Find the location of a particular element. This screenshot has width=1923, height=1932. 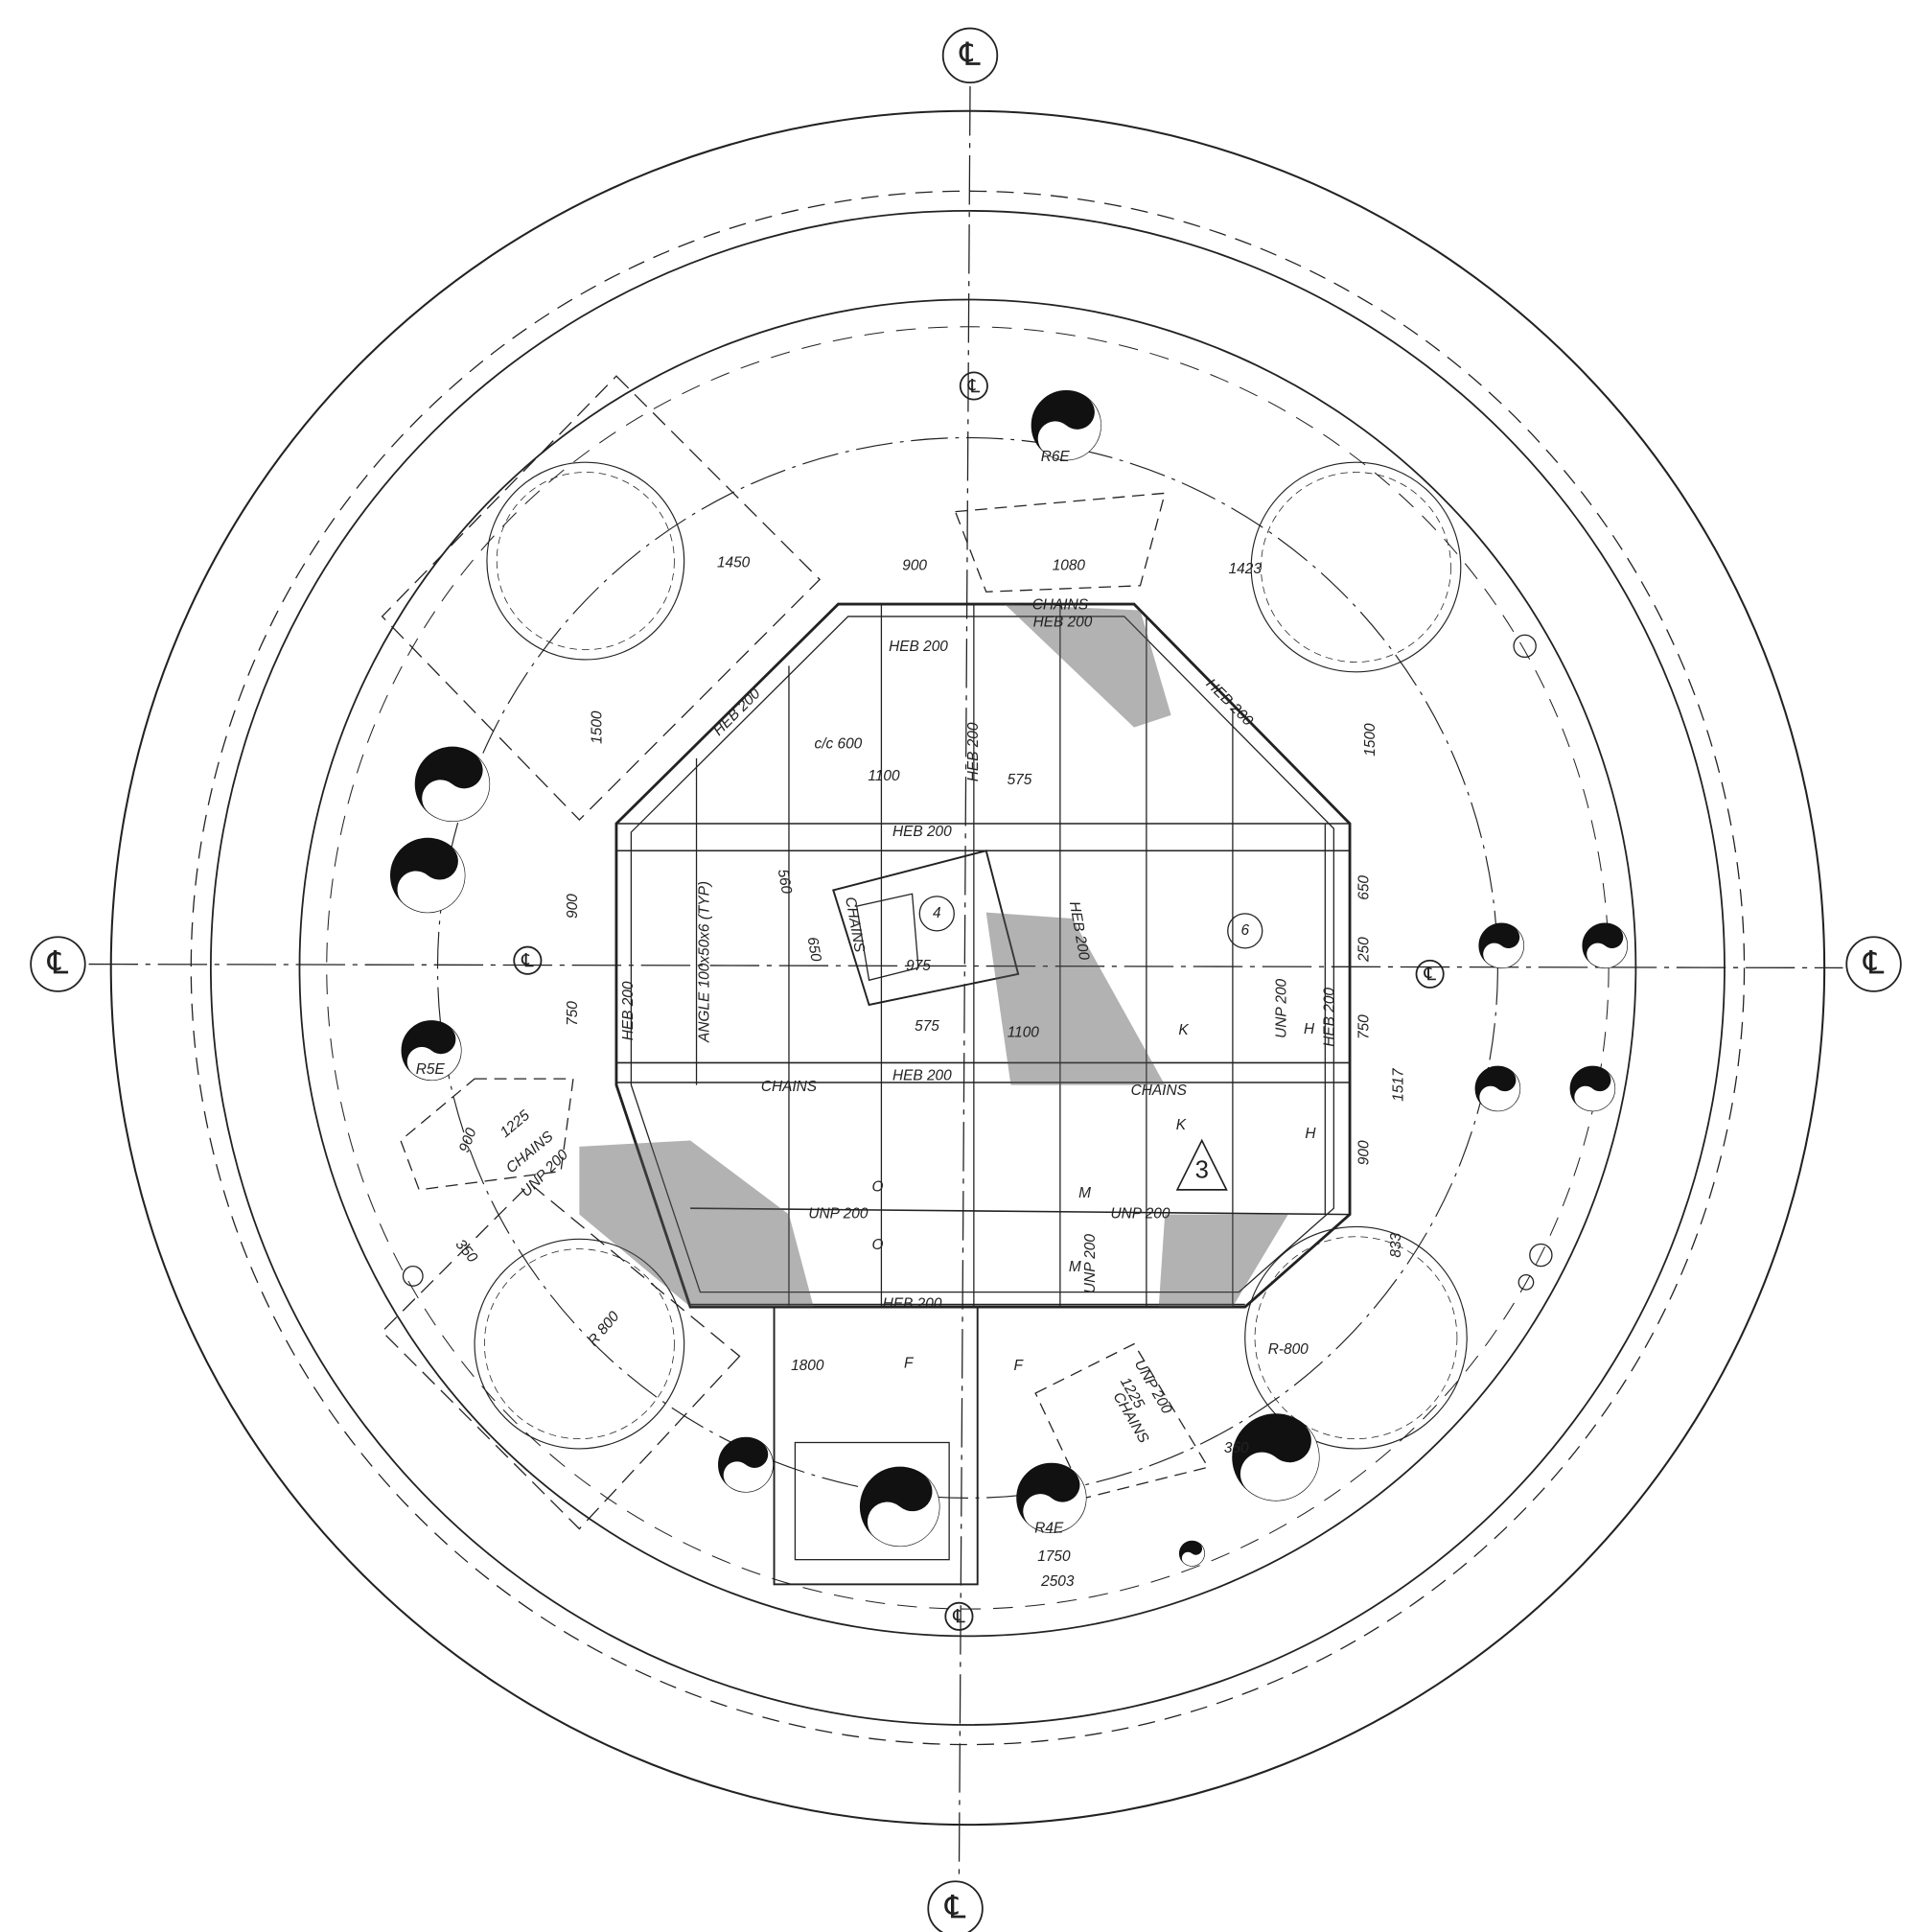

dimension: 1800 is located at coordinates (807, 1366).